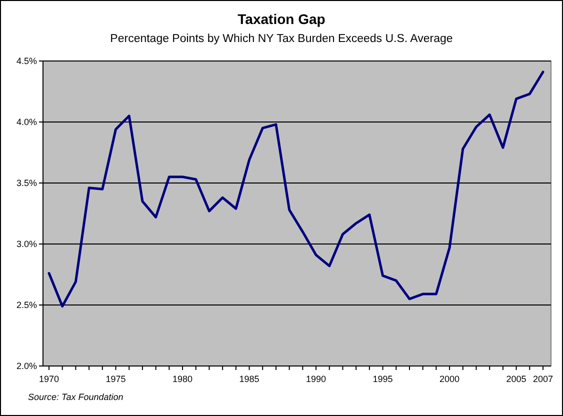 Image resolution: width=563 pixels, height=416 pixels. I want to click on x-tick-label: 2005, so click(516, 379).